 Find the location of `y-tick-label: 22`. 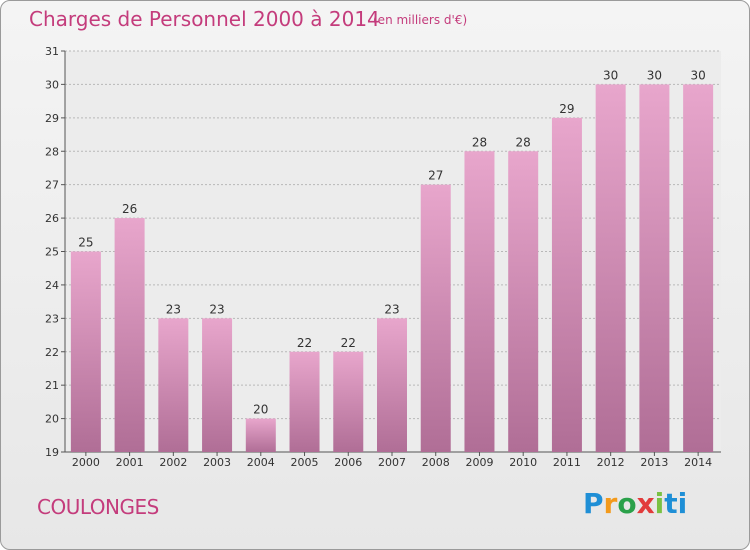

y-tick-label: 22 is located at coordinates (52, 352).